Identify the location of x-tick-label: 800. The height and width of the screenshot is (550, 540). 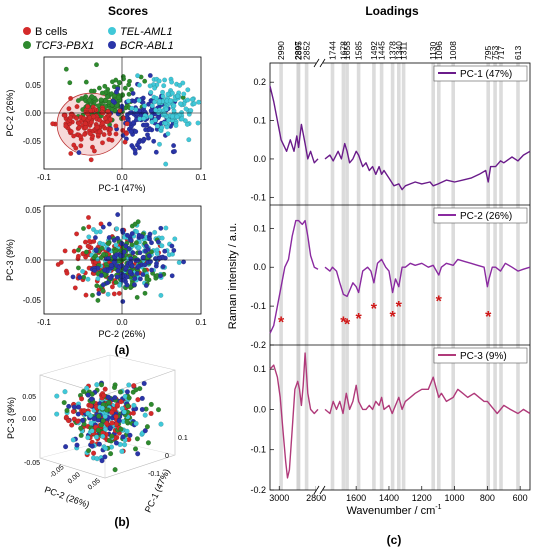
(487, 498).